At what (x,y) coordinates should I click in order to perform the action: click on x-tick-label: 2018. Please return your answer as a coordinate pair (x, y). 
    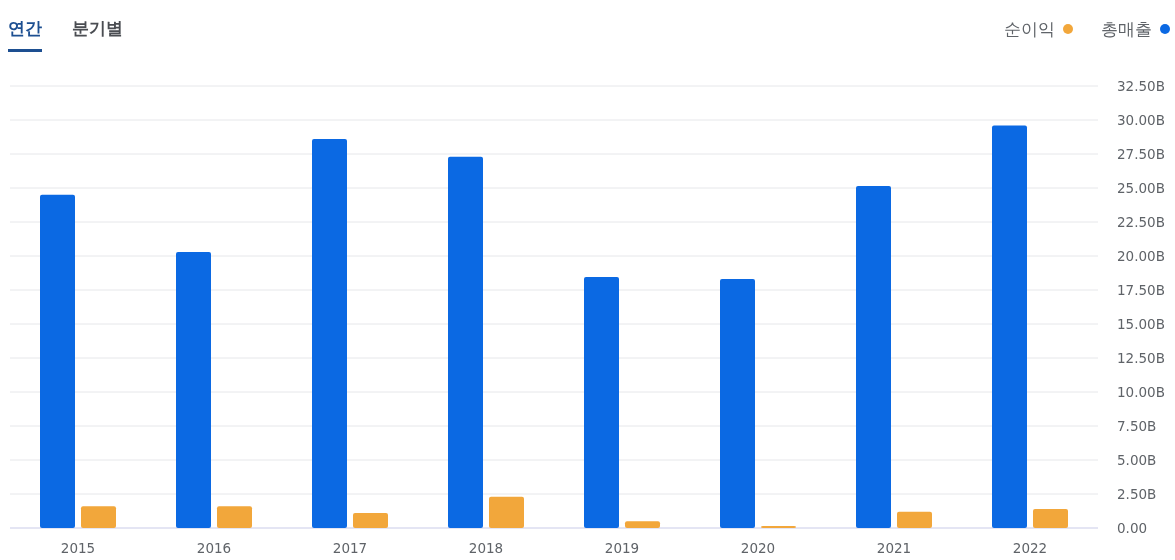
    Looking at the image, I should click on (486, 548).